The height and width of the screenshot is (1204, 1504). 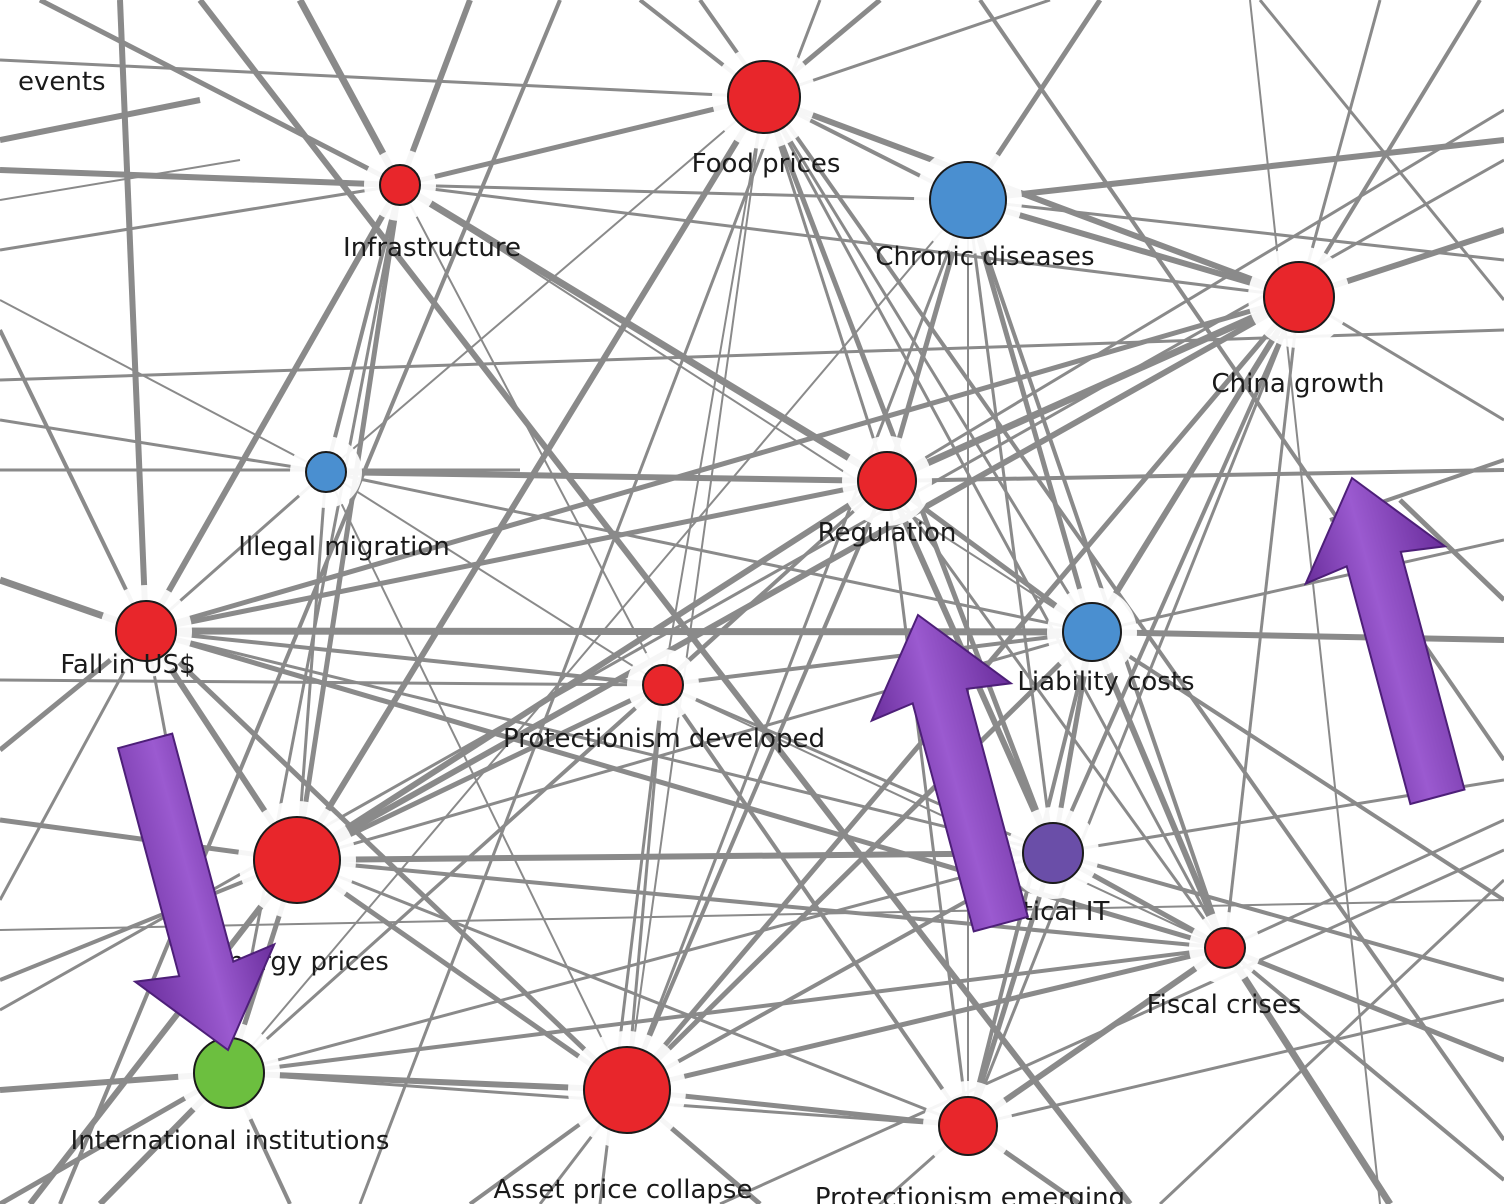 I want to click on node-asset, so click(x=627, y=1090).